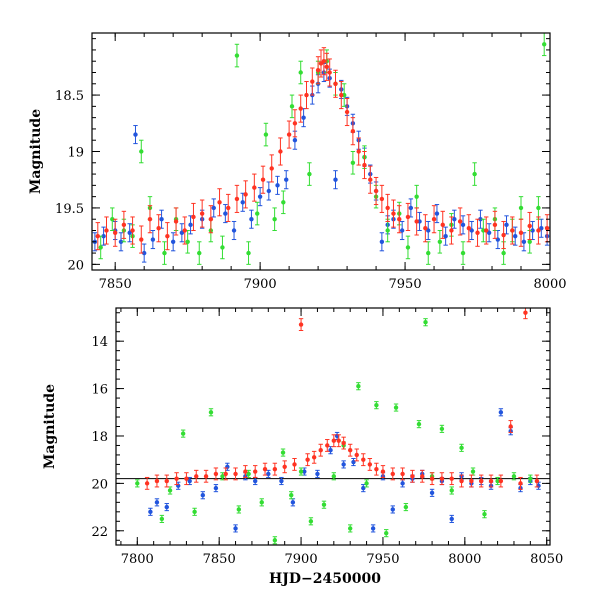 Image resolution: width=600 pixels, height=600 pixels. Describe the element at coordinates (546, 559) in the screenshot. I see `x-tick-label: 8050` at that location.